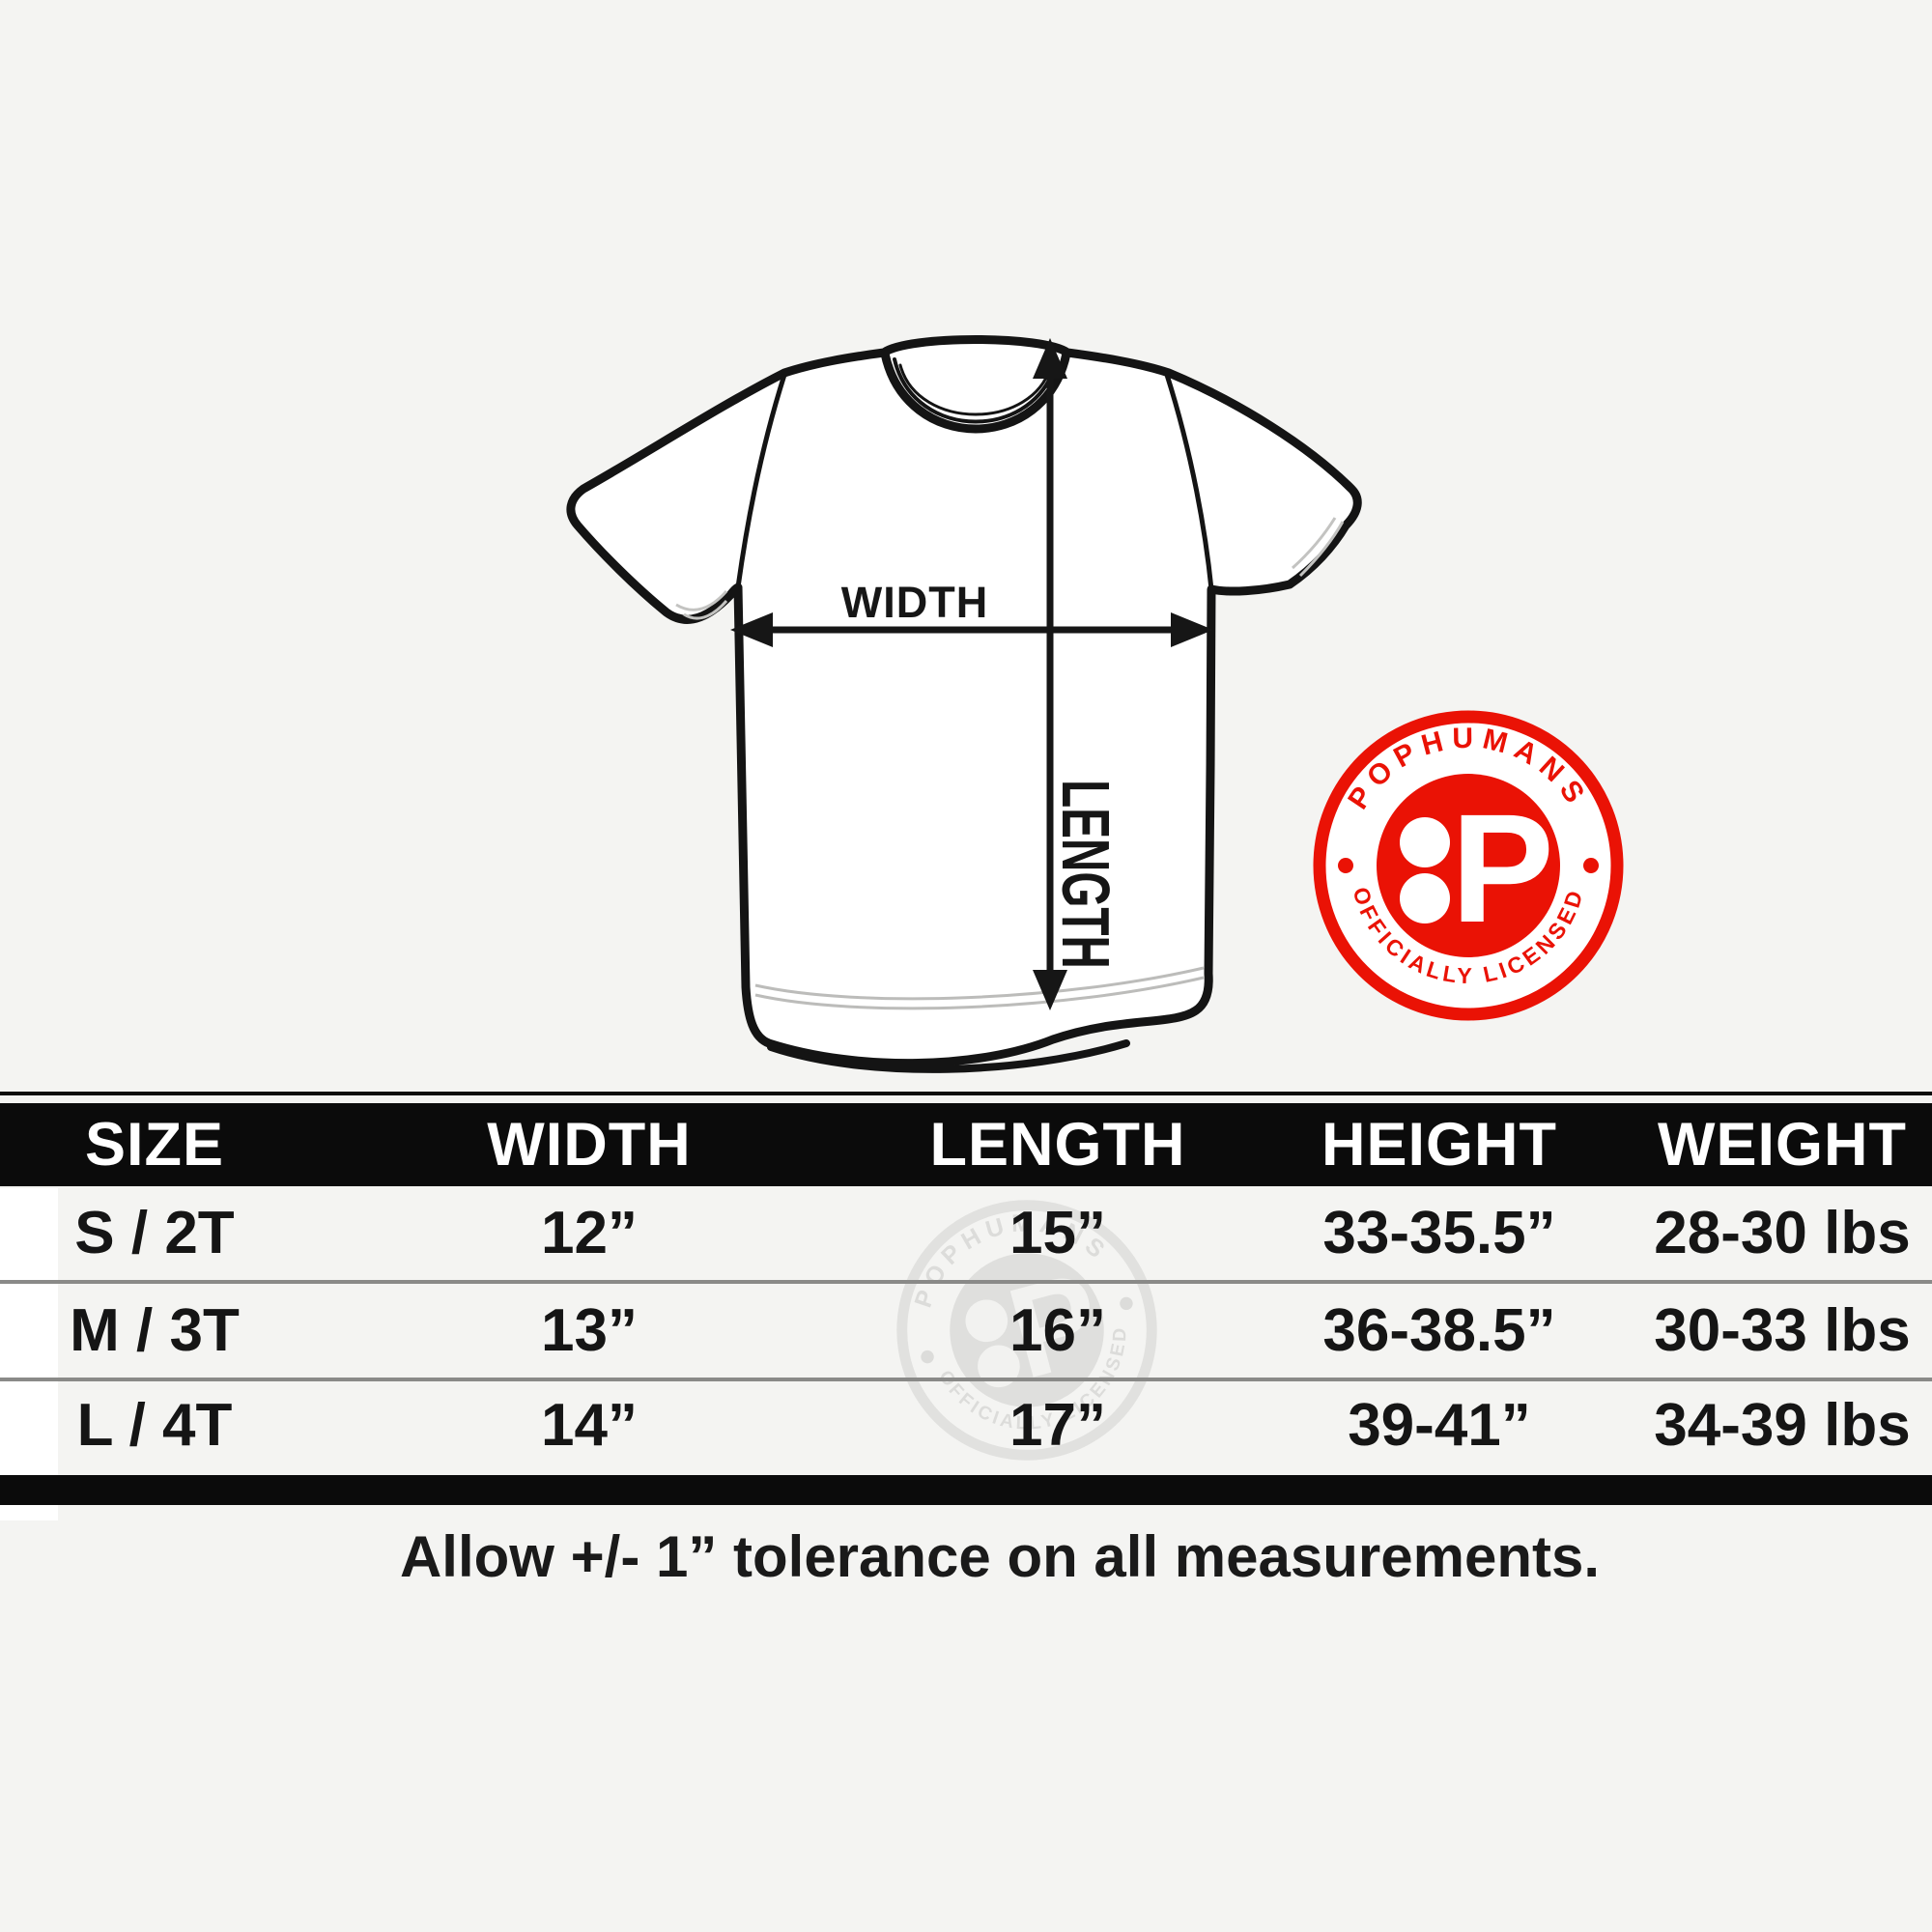 This screenshot has height=1932, width=1932. What do you see at coordinates (1439, 1233) in the screenshot?
I see `cell-height: 33-35.5”` at bounding box center [1439, 1233].